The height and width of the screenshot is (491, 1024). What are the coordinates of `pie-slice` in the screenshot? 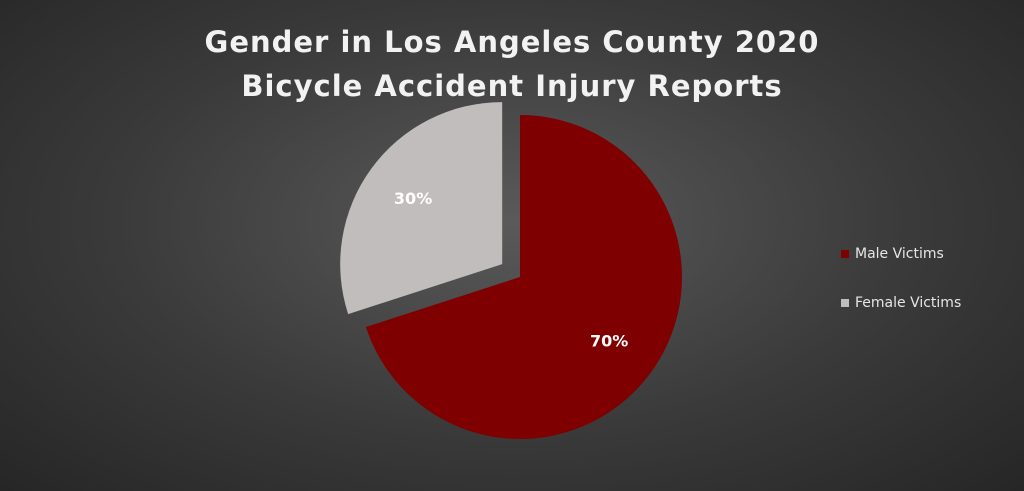 It's located at (421, 208).